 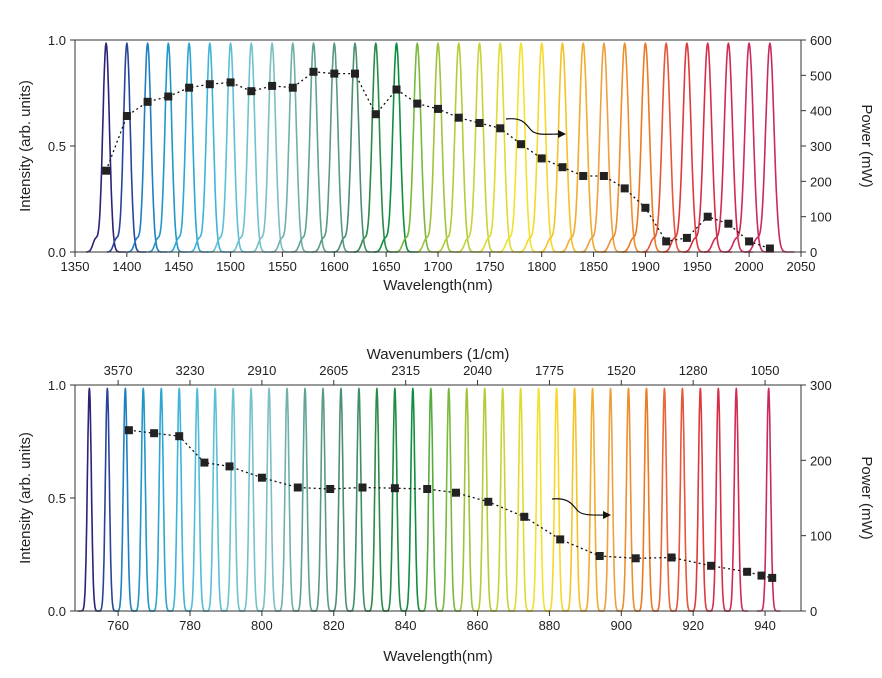 What do you see at coordinates (813, 611) in the screenshot?
I see `bottom-y2-tick-label: 0` at bounding box center [813, 611].